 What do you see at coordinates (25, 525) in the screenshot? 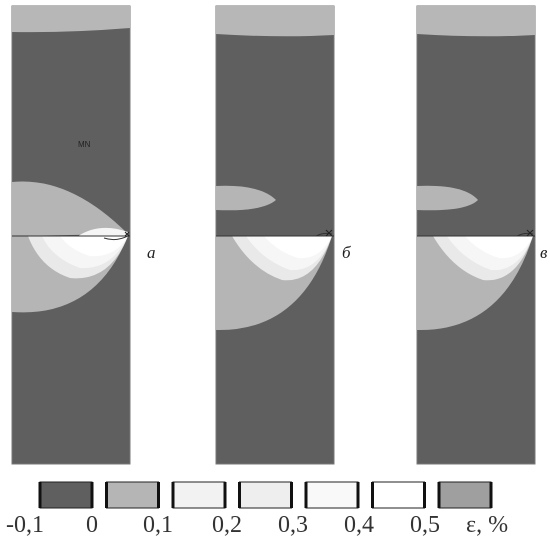
I see `legend-tick: -0,1` at bounding box center [25, 525].